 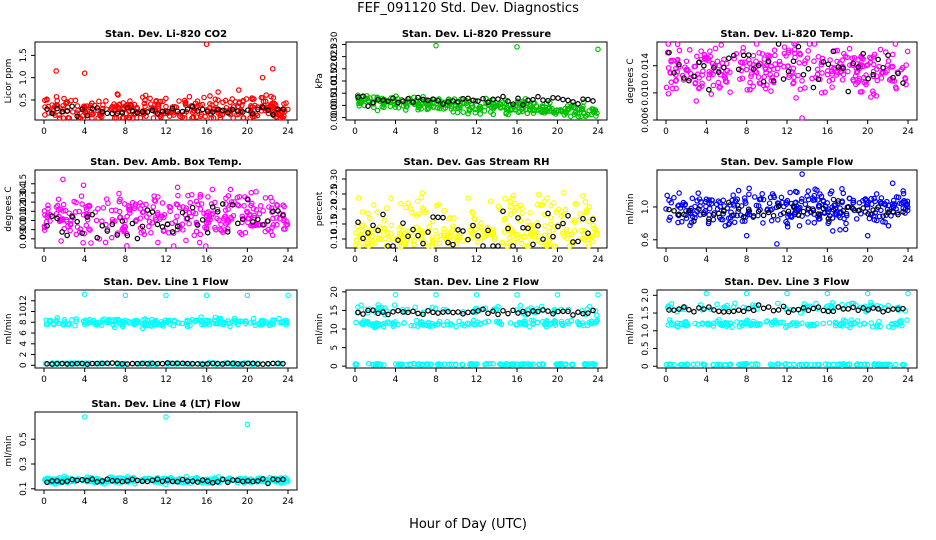 What do you see at coordinates (868, 380) in the screenshot?
I see `x-tick-label: 20` at bounding box center [868, 380].